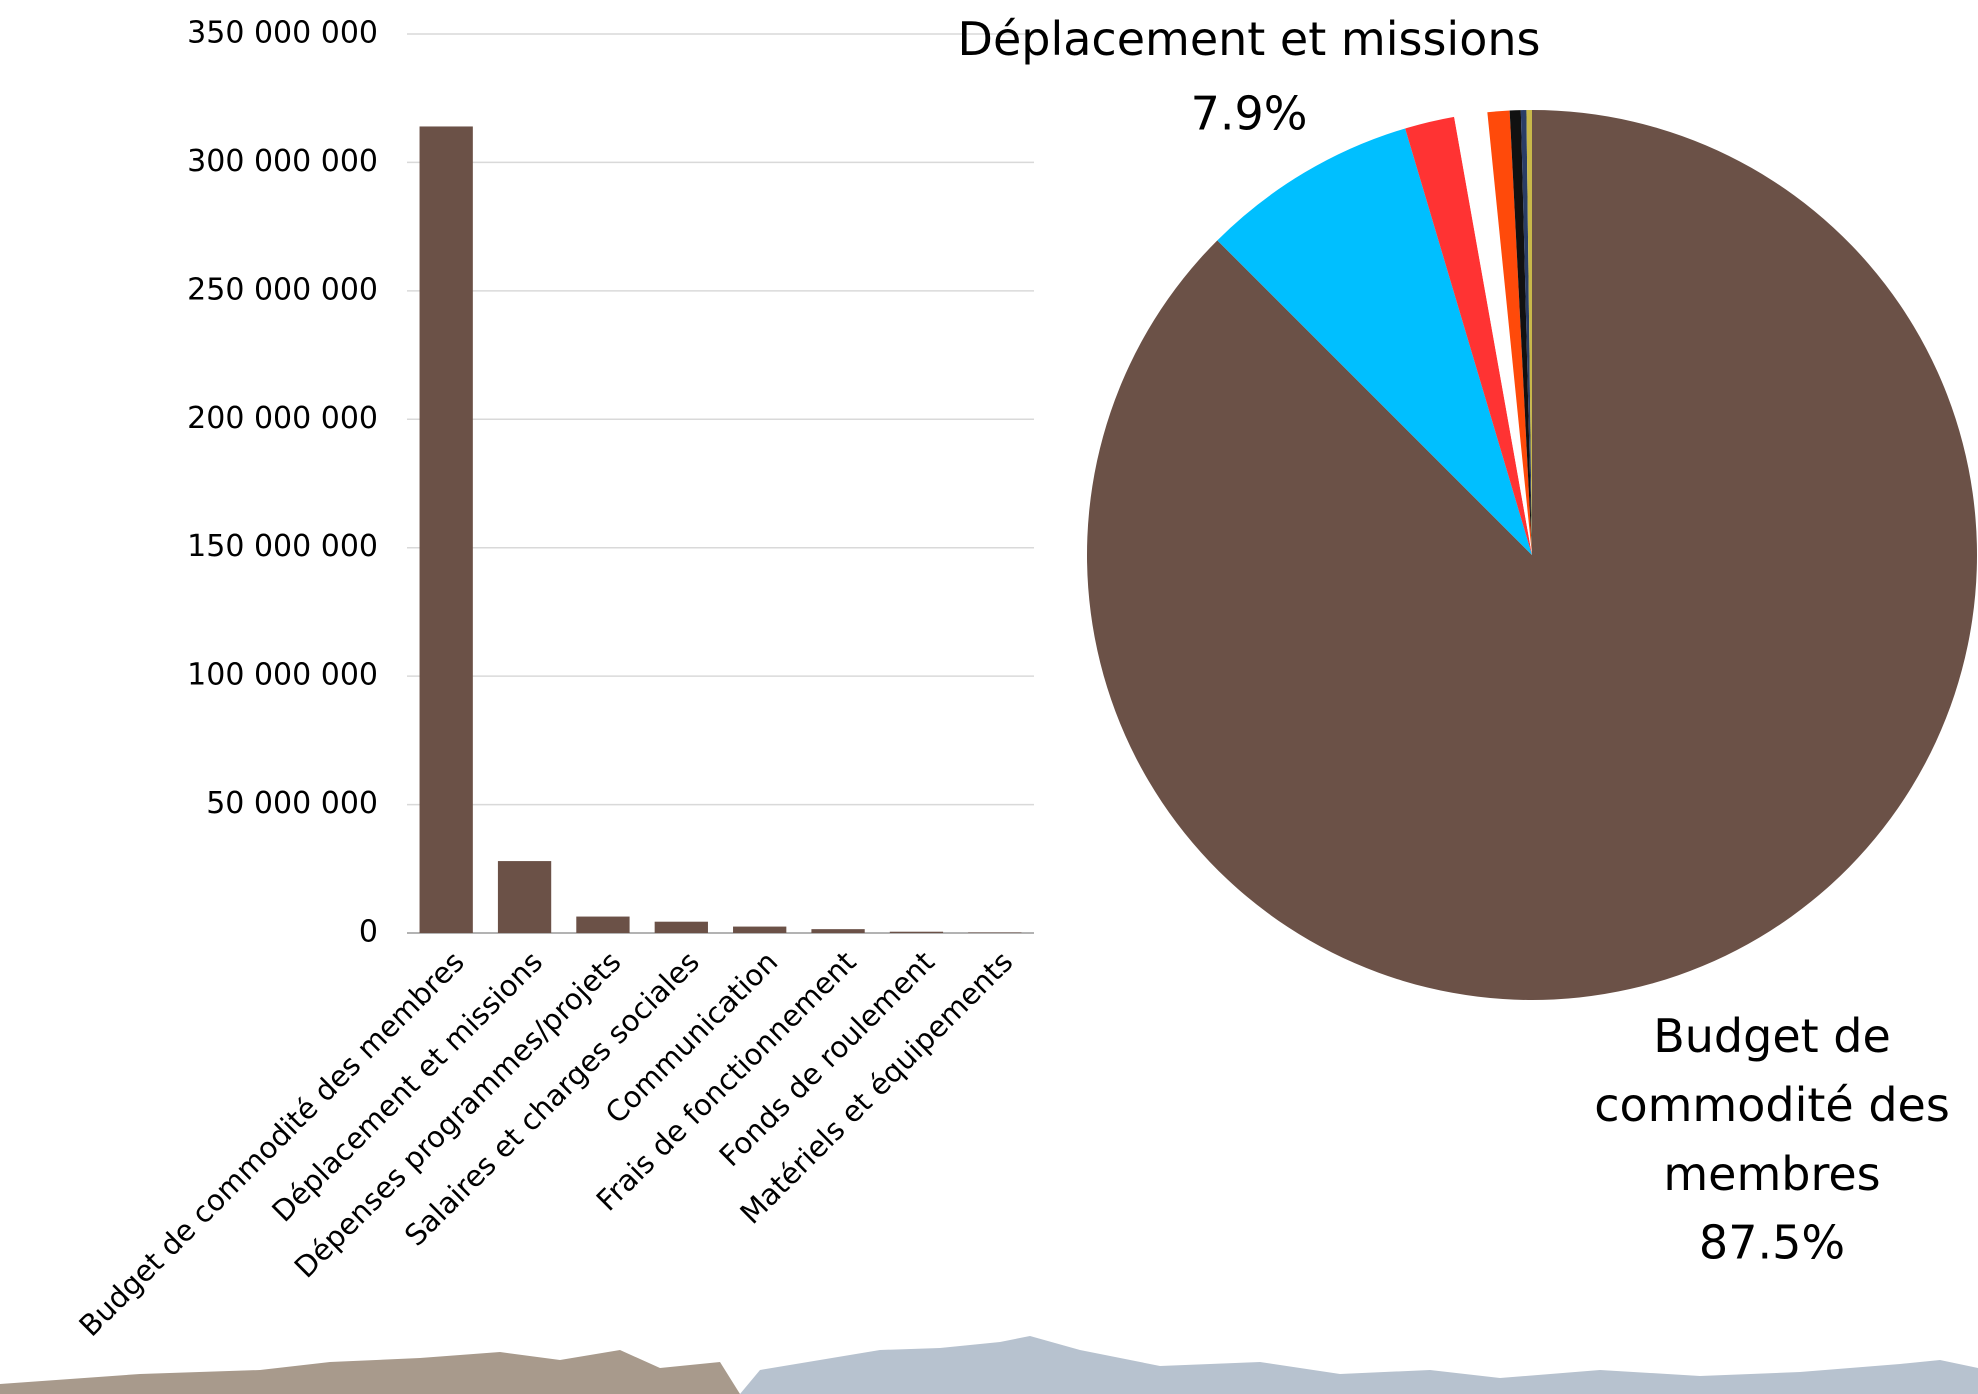  Describe the element at coordinates (282, 675) in the screenshot. I see `y-tick-label: 100 000 000` at that location.